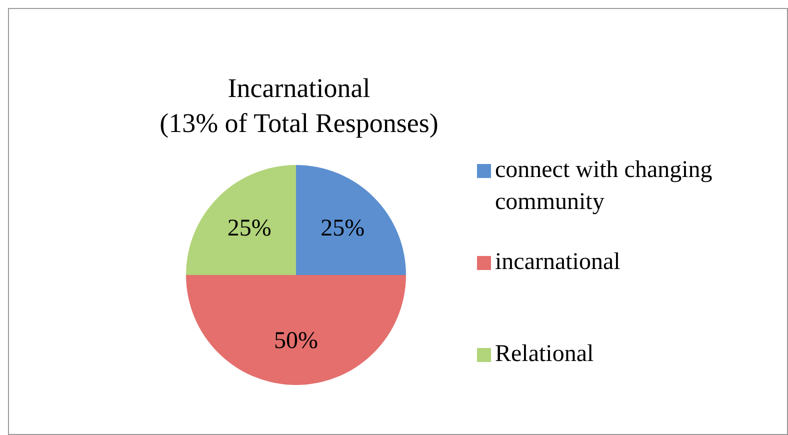 The width and height of the screenshot is (788, 435). What do you see at coordinates (299, 106) in the screenshot?
I see `chart-title: Incarnational (13% of Total Responses)` at bounding box center [299, 106].